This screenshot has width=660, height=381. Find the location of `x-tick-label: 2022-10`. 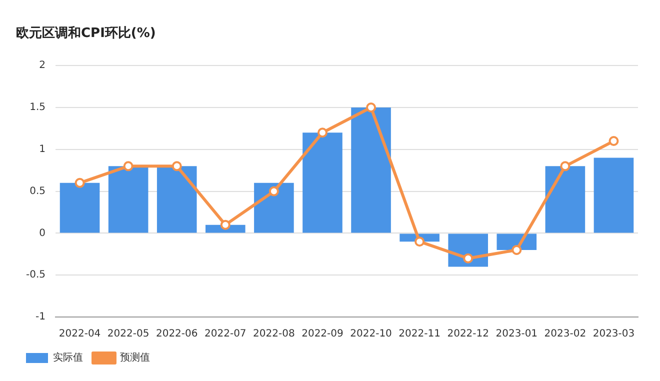

x-tick-label: 2022-10 is located at coordinates (371, 334).